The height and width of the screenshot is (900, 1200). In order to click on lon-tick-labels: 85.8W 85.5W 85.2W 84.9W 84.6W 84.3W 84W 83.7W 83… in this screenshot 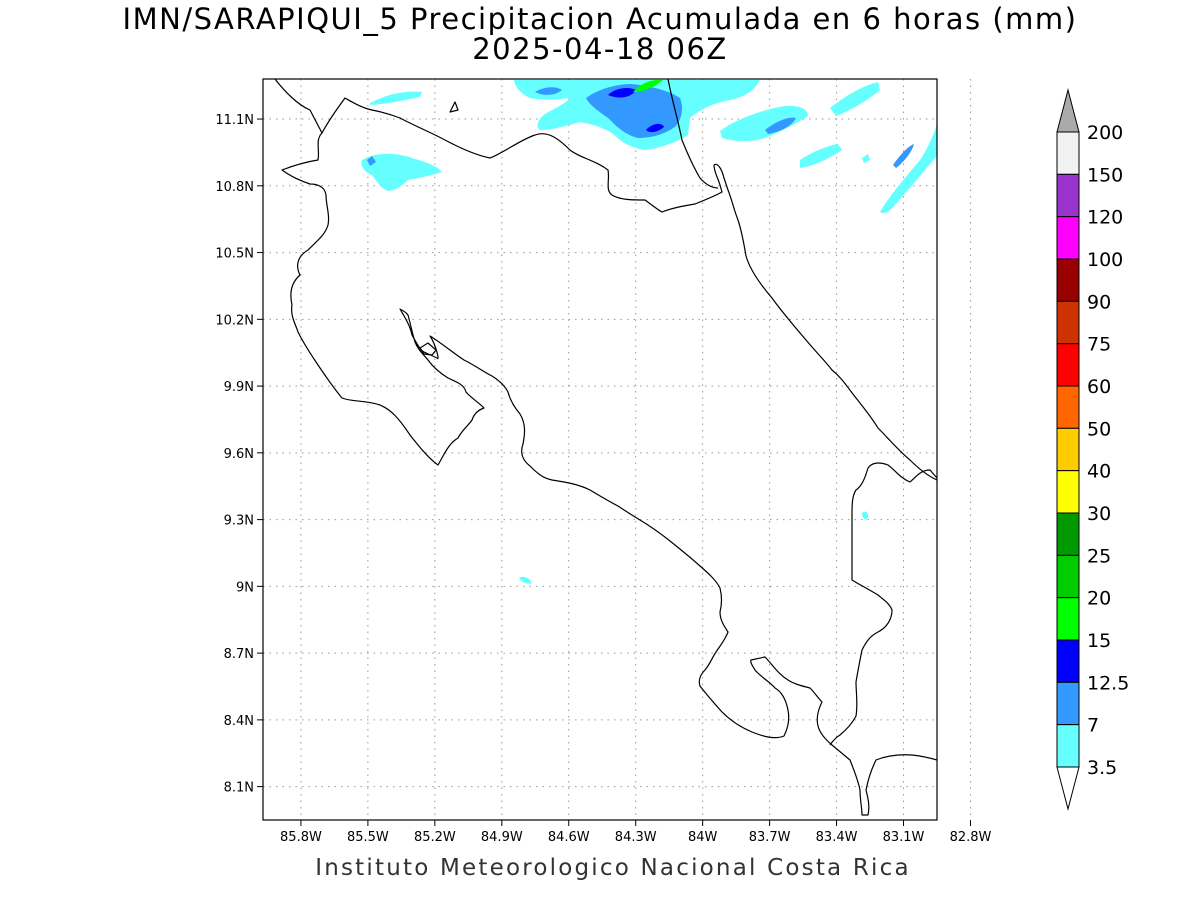, I will do `click(636, 832)`.